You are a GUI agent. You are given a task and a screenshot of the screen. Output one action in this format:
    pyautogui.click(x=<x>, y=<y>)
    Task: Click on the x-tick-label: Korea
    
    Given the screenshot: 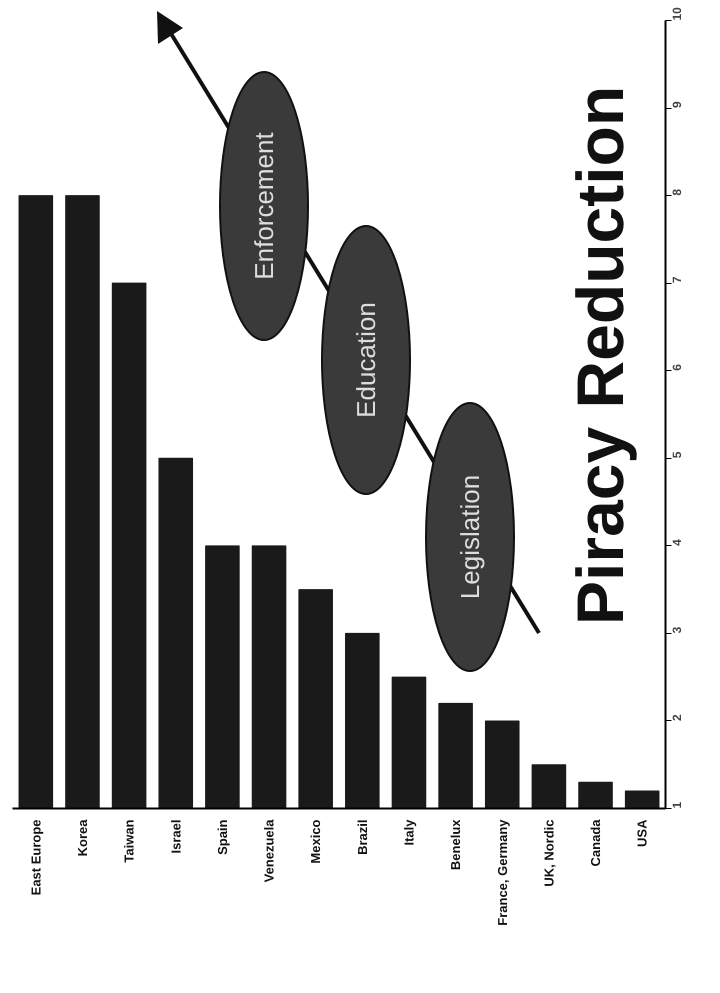 What is the action you would take?
    pyautogui.click(x=82, y=837)
    